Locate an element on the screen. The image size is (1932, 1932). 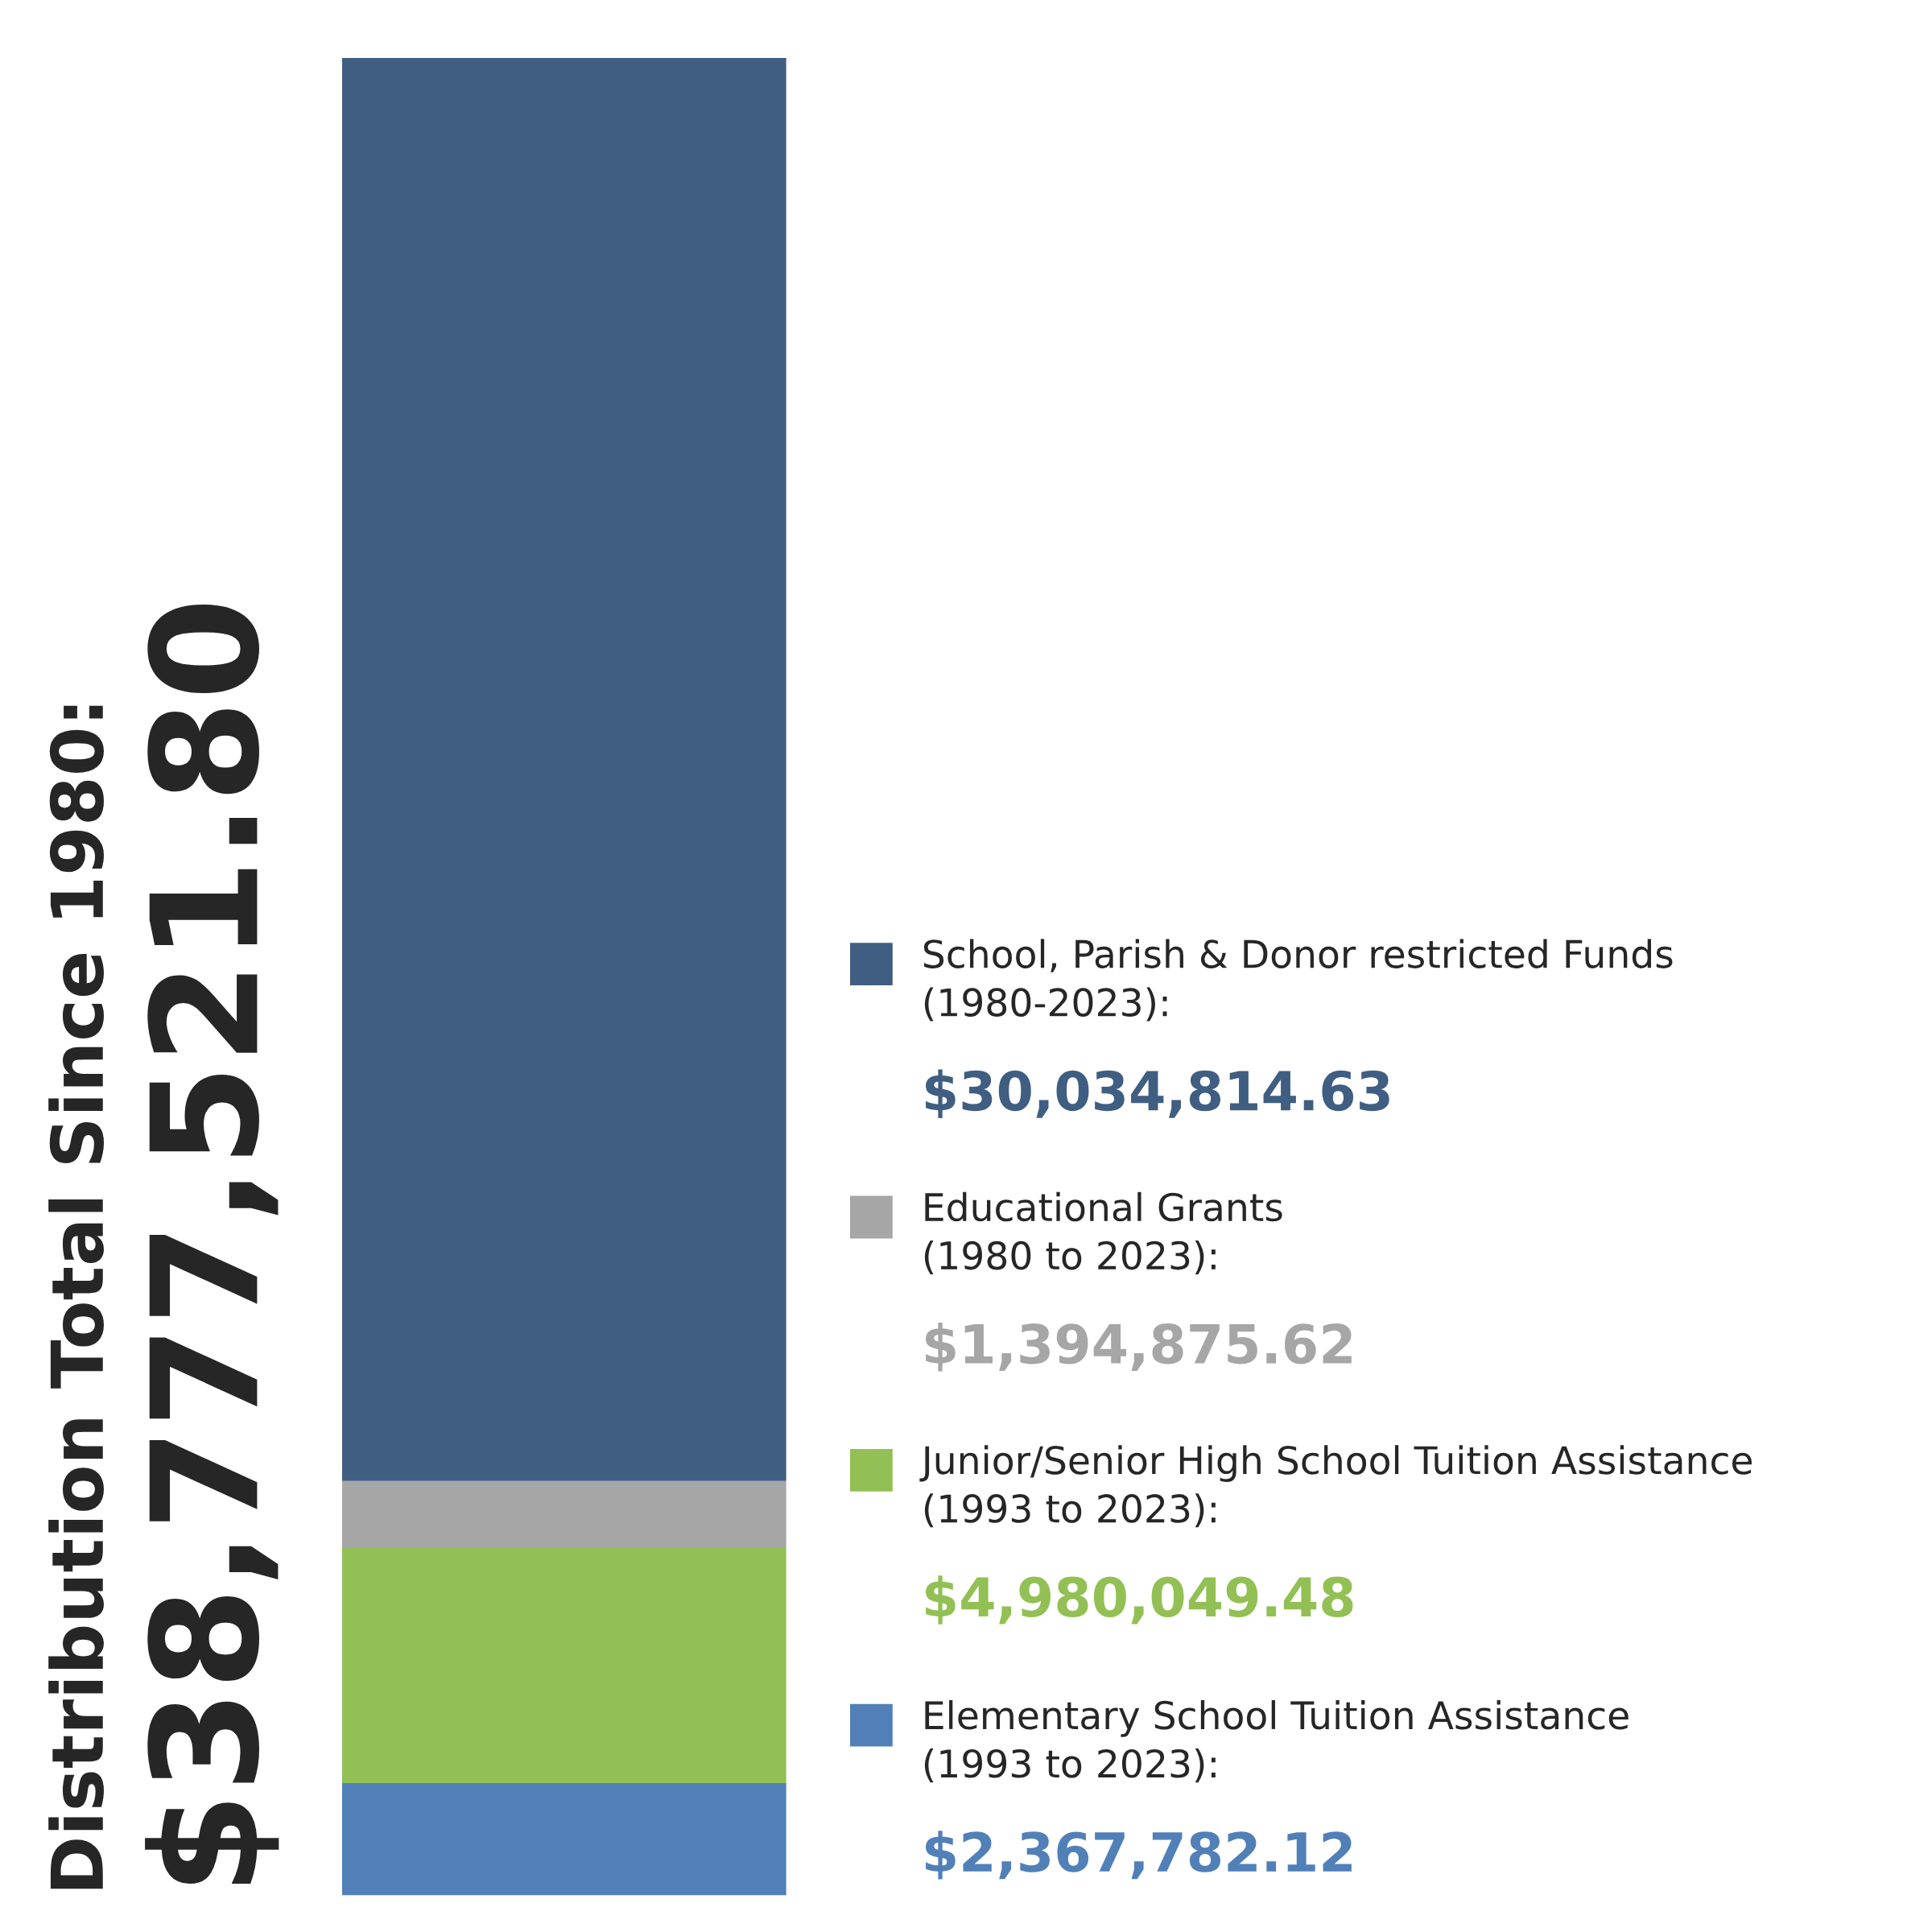
legend-label: Junior/Senior High School Tuition Assistance (1993 to 2023): is located at coordinates (1335, 1486).